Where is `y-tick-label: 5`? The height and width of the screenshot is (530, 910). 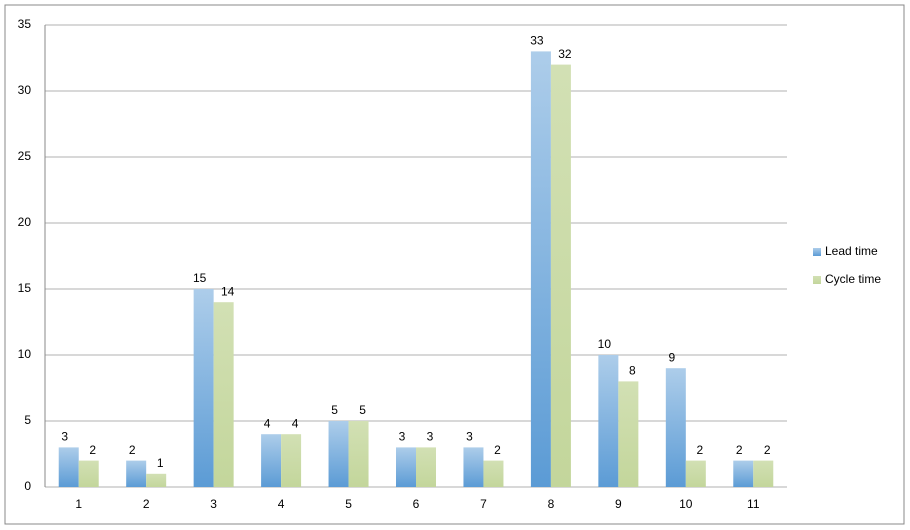
y-tick-label: 5 is located at coordinates (27, 420).